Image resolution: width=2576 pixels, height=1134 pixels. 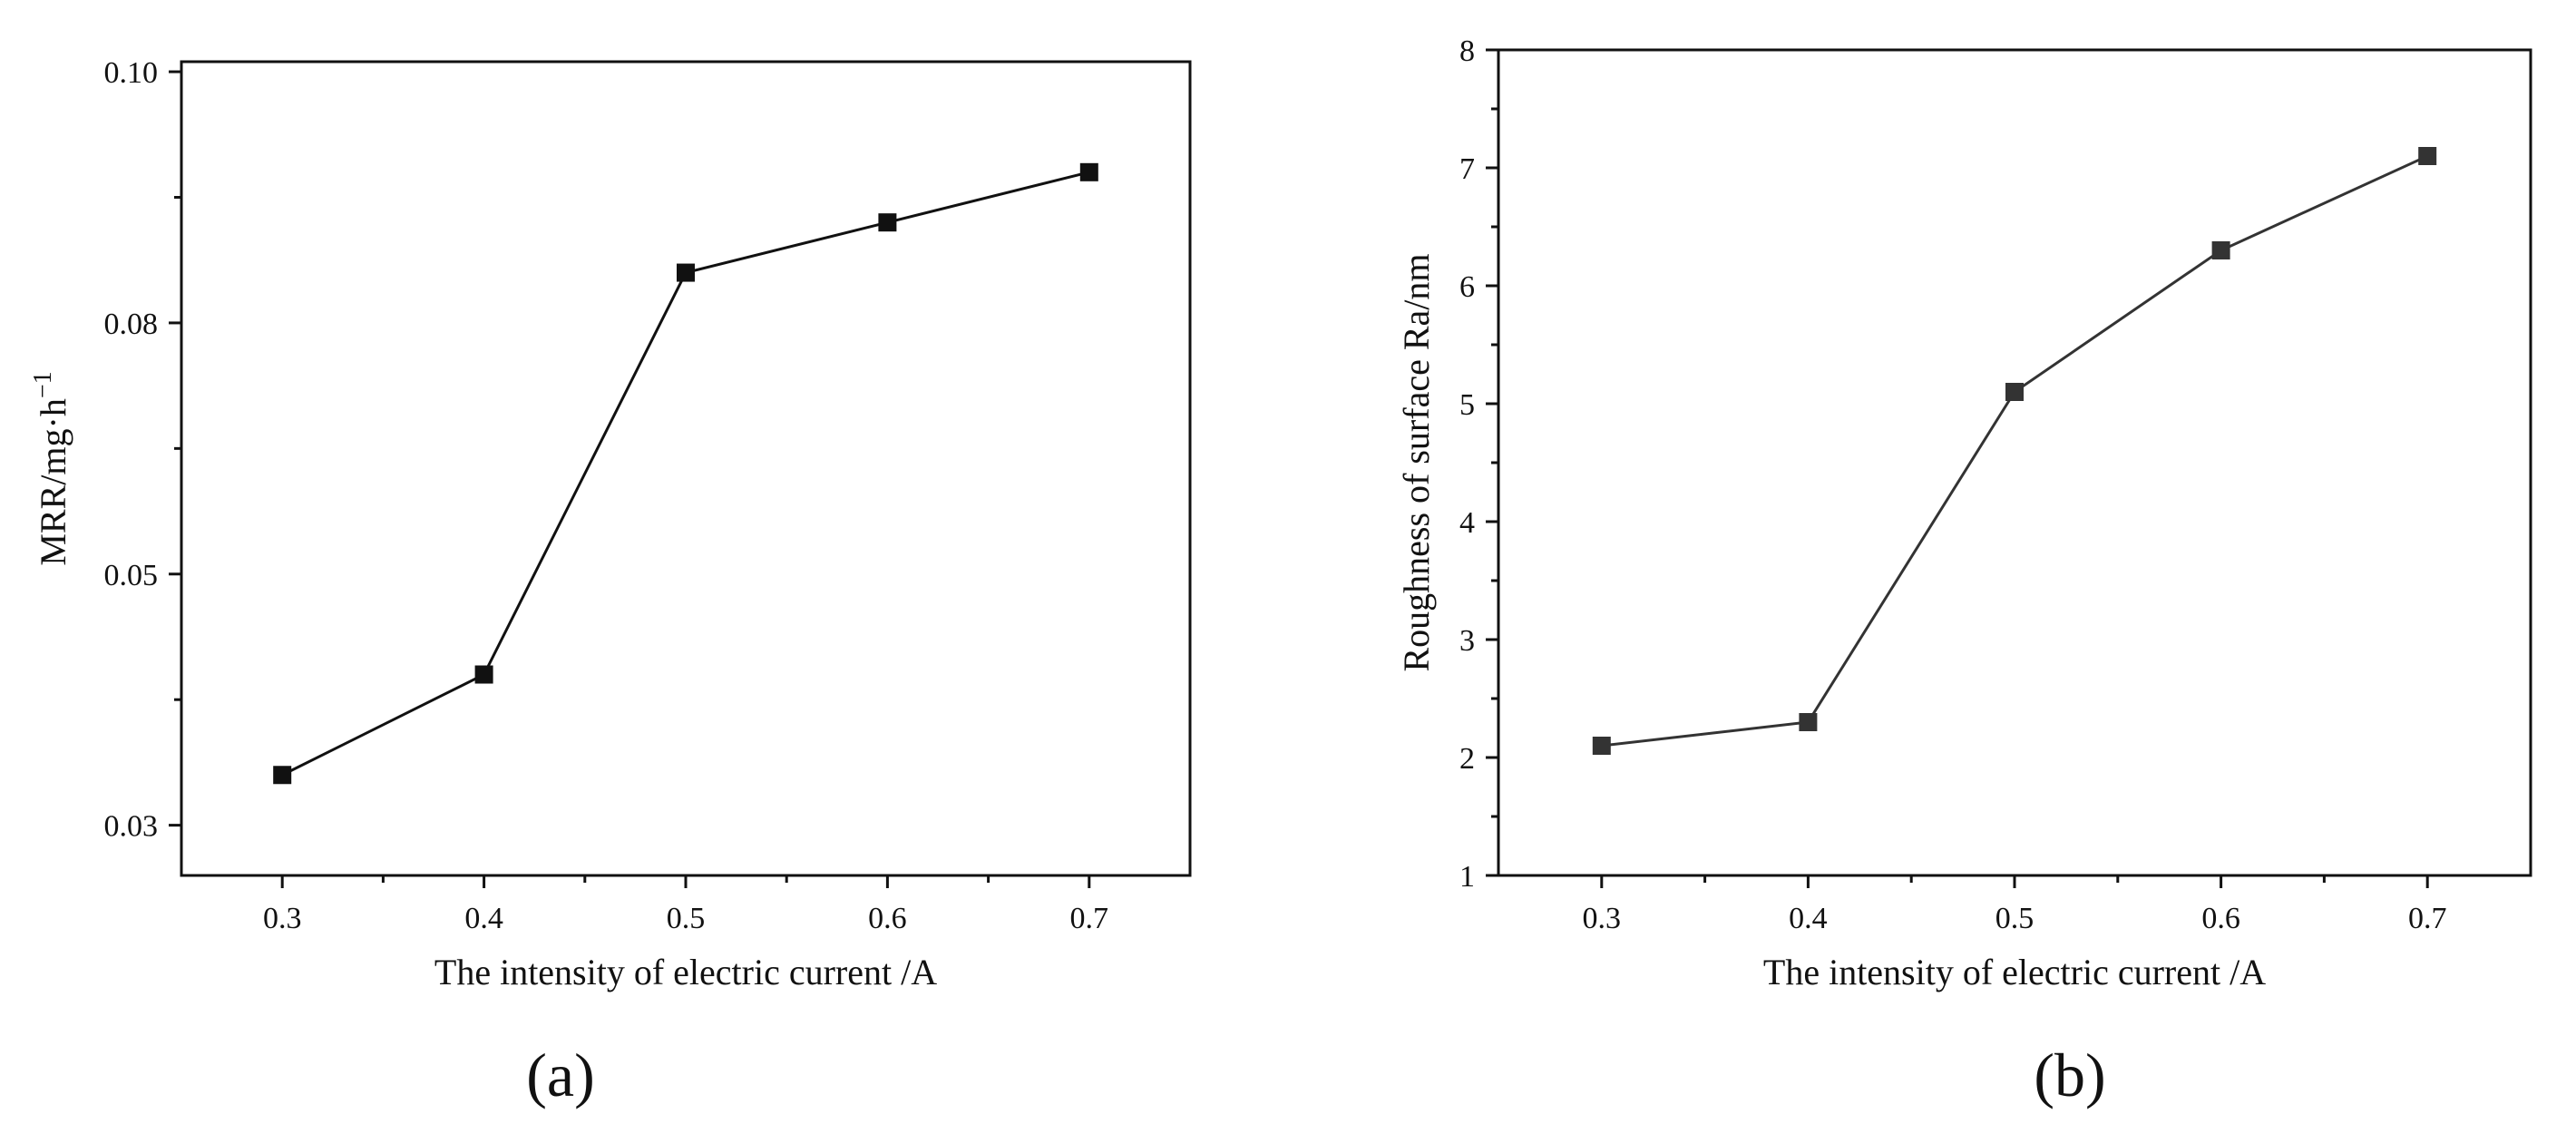 What do you see at coordinates (1416, 462) in the screenshot?
I see `panel-b-y-axis-title: Roughness of surface Ra/nm` at bounding box center [1416, 462].